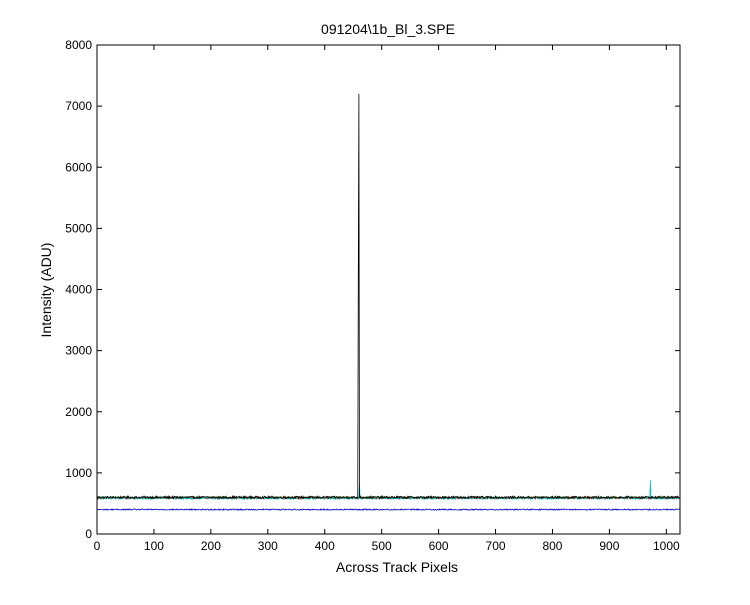 This screenshot has height=605, width=750. Describe the element at coordinates (382, 546) in the screenshot. I see `x-tick-label: 500` at that location.